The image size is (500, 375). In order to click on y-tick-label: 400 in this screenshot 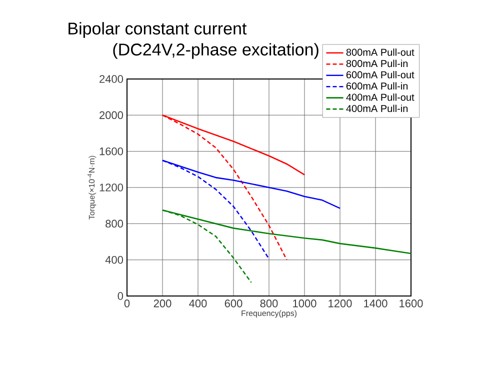, I will do `click(114, 260)`.